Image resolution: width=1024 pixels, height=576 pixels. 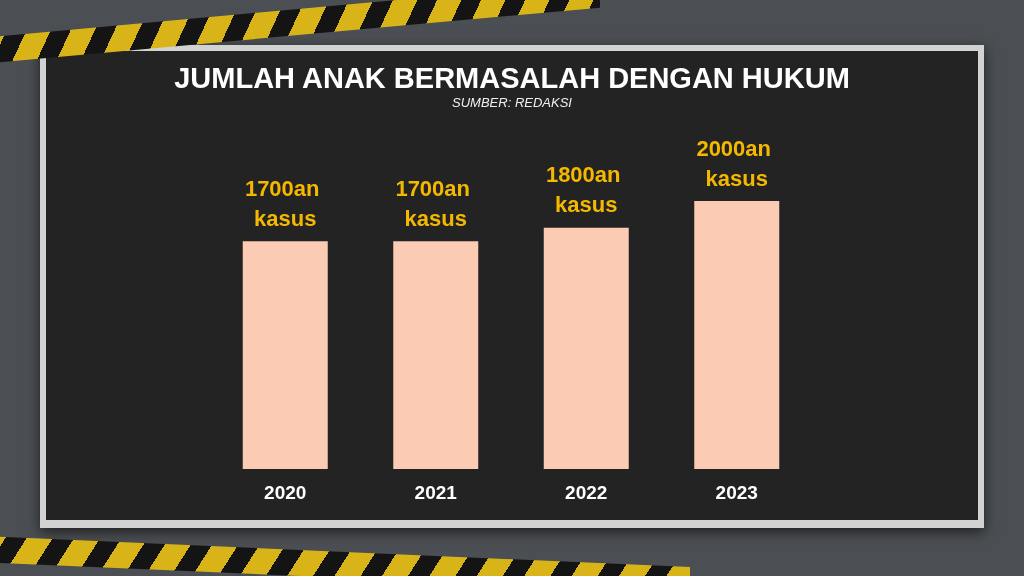 What do you see at coordinates (512, 102) in the screenshot?
I see `chart-subtitle: SUMBER: REDAKSI` at bounding box center [512, 102].